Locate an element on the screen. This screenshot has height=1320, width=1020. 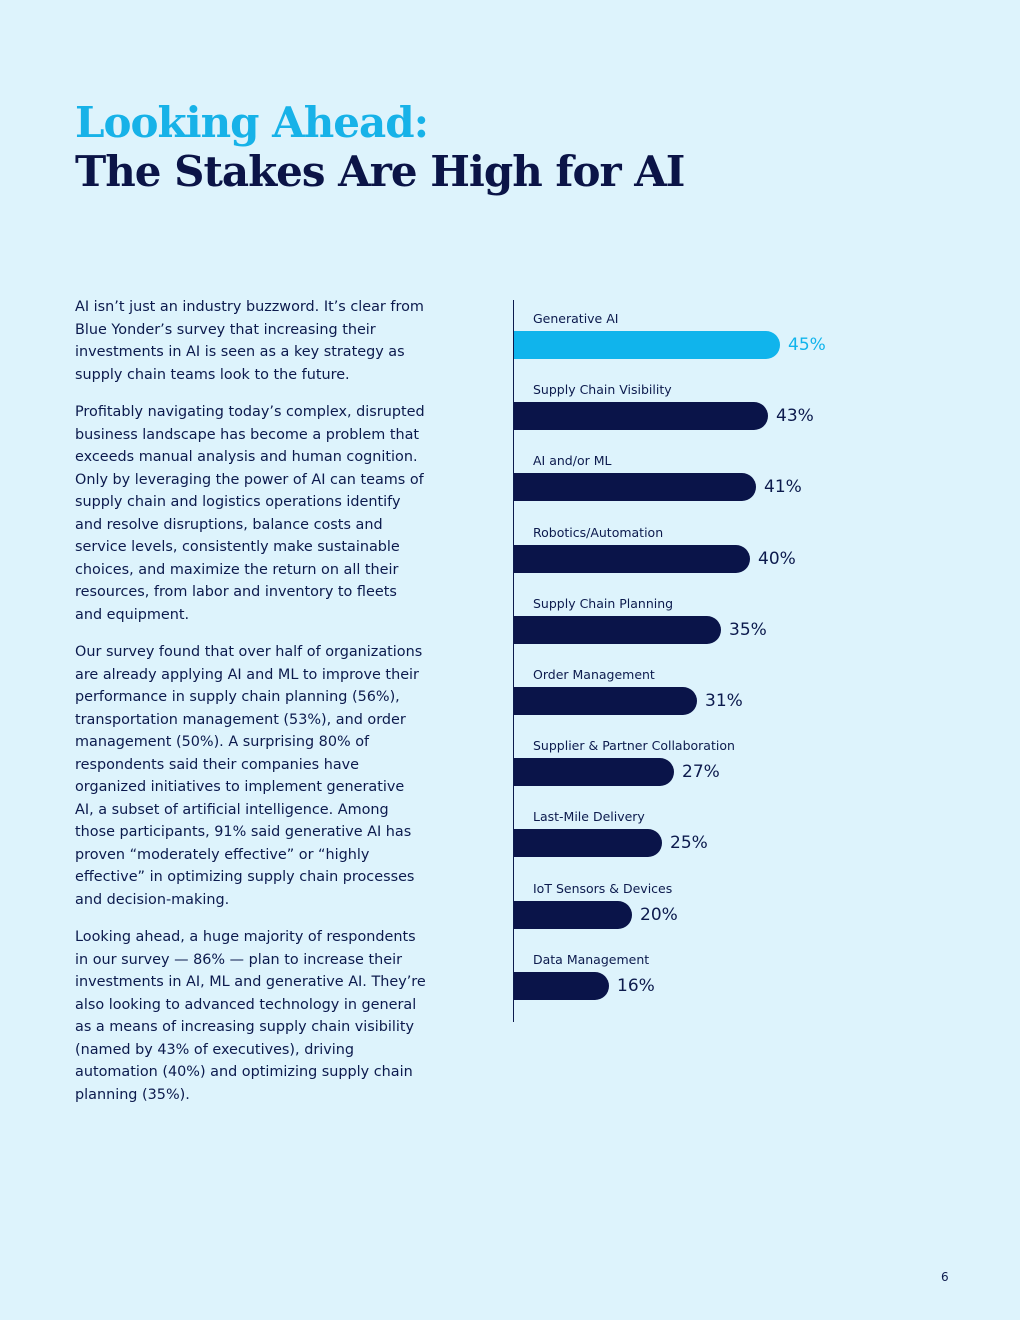
page-number: 6 is located at coordinates (945, 1277).